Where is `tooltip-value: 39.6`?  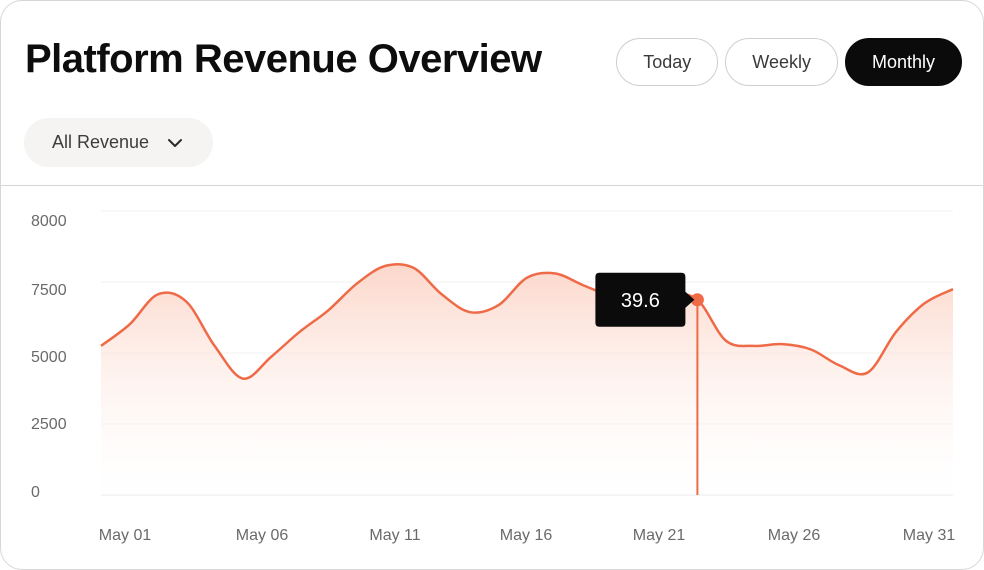 tooltip-value: 39.6 is located at coordinates (640, 301).